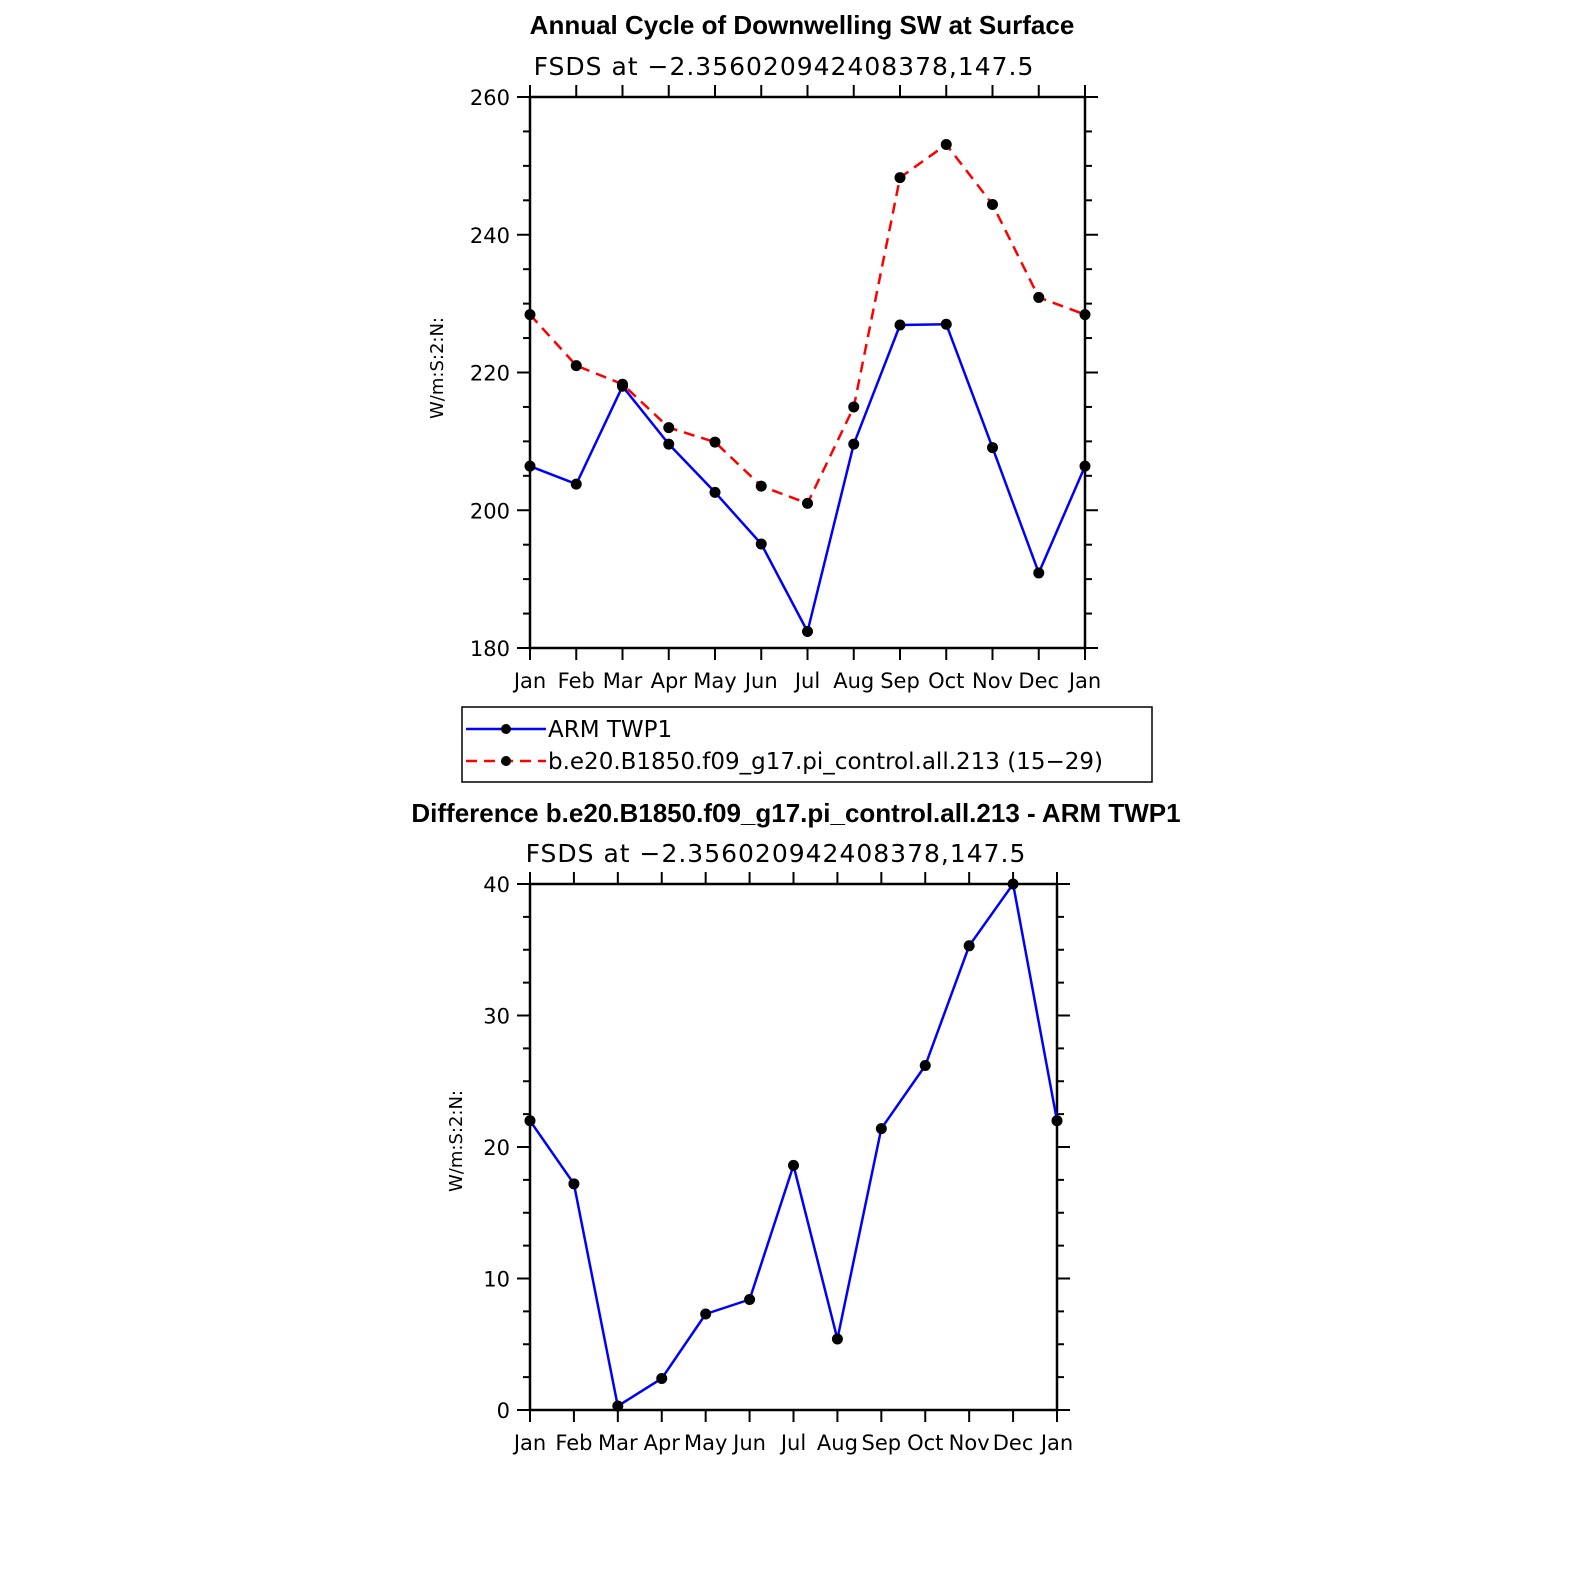 The width and height of the screenshot is (1574, 1574). What do you see at coordinates (776, 853) in the screenshot?
I see `chart2-subtitle: FSDS at −2.356020942408378,147.5` at bounding box center [776, 853].